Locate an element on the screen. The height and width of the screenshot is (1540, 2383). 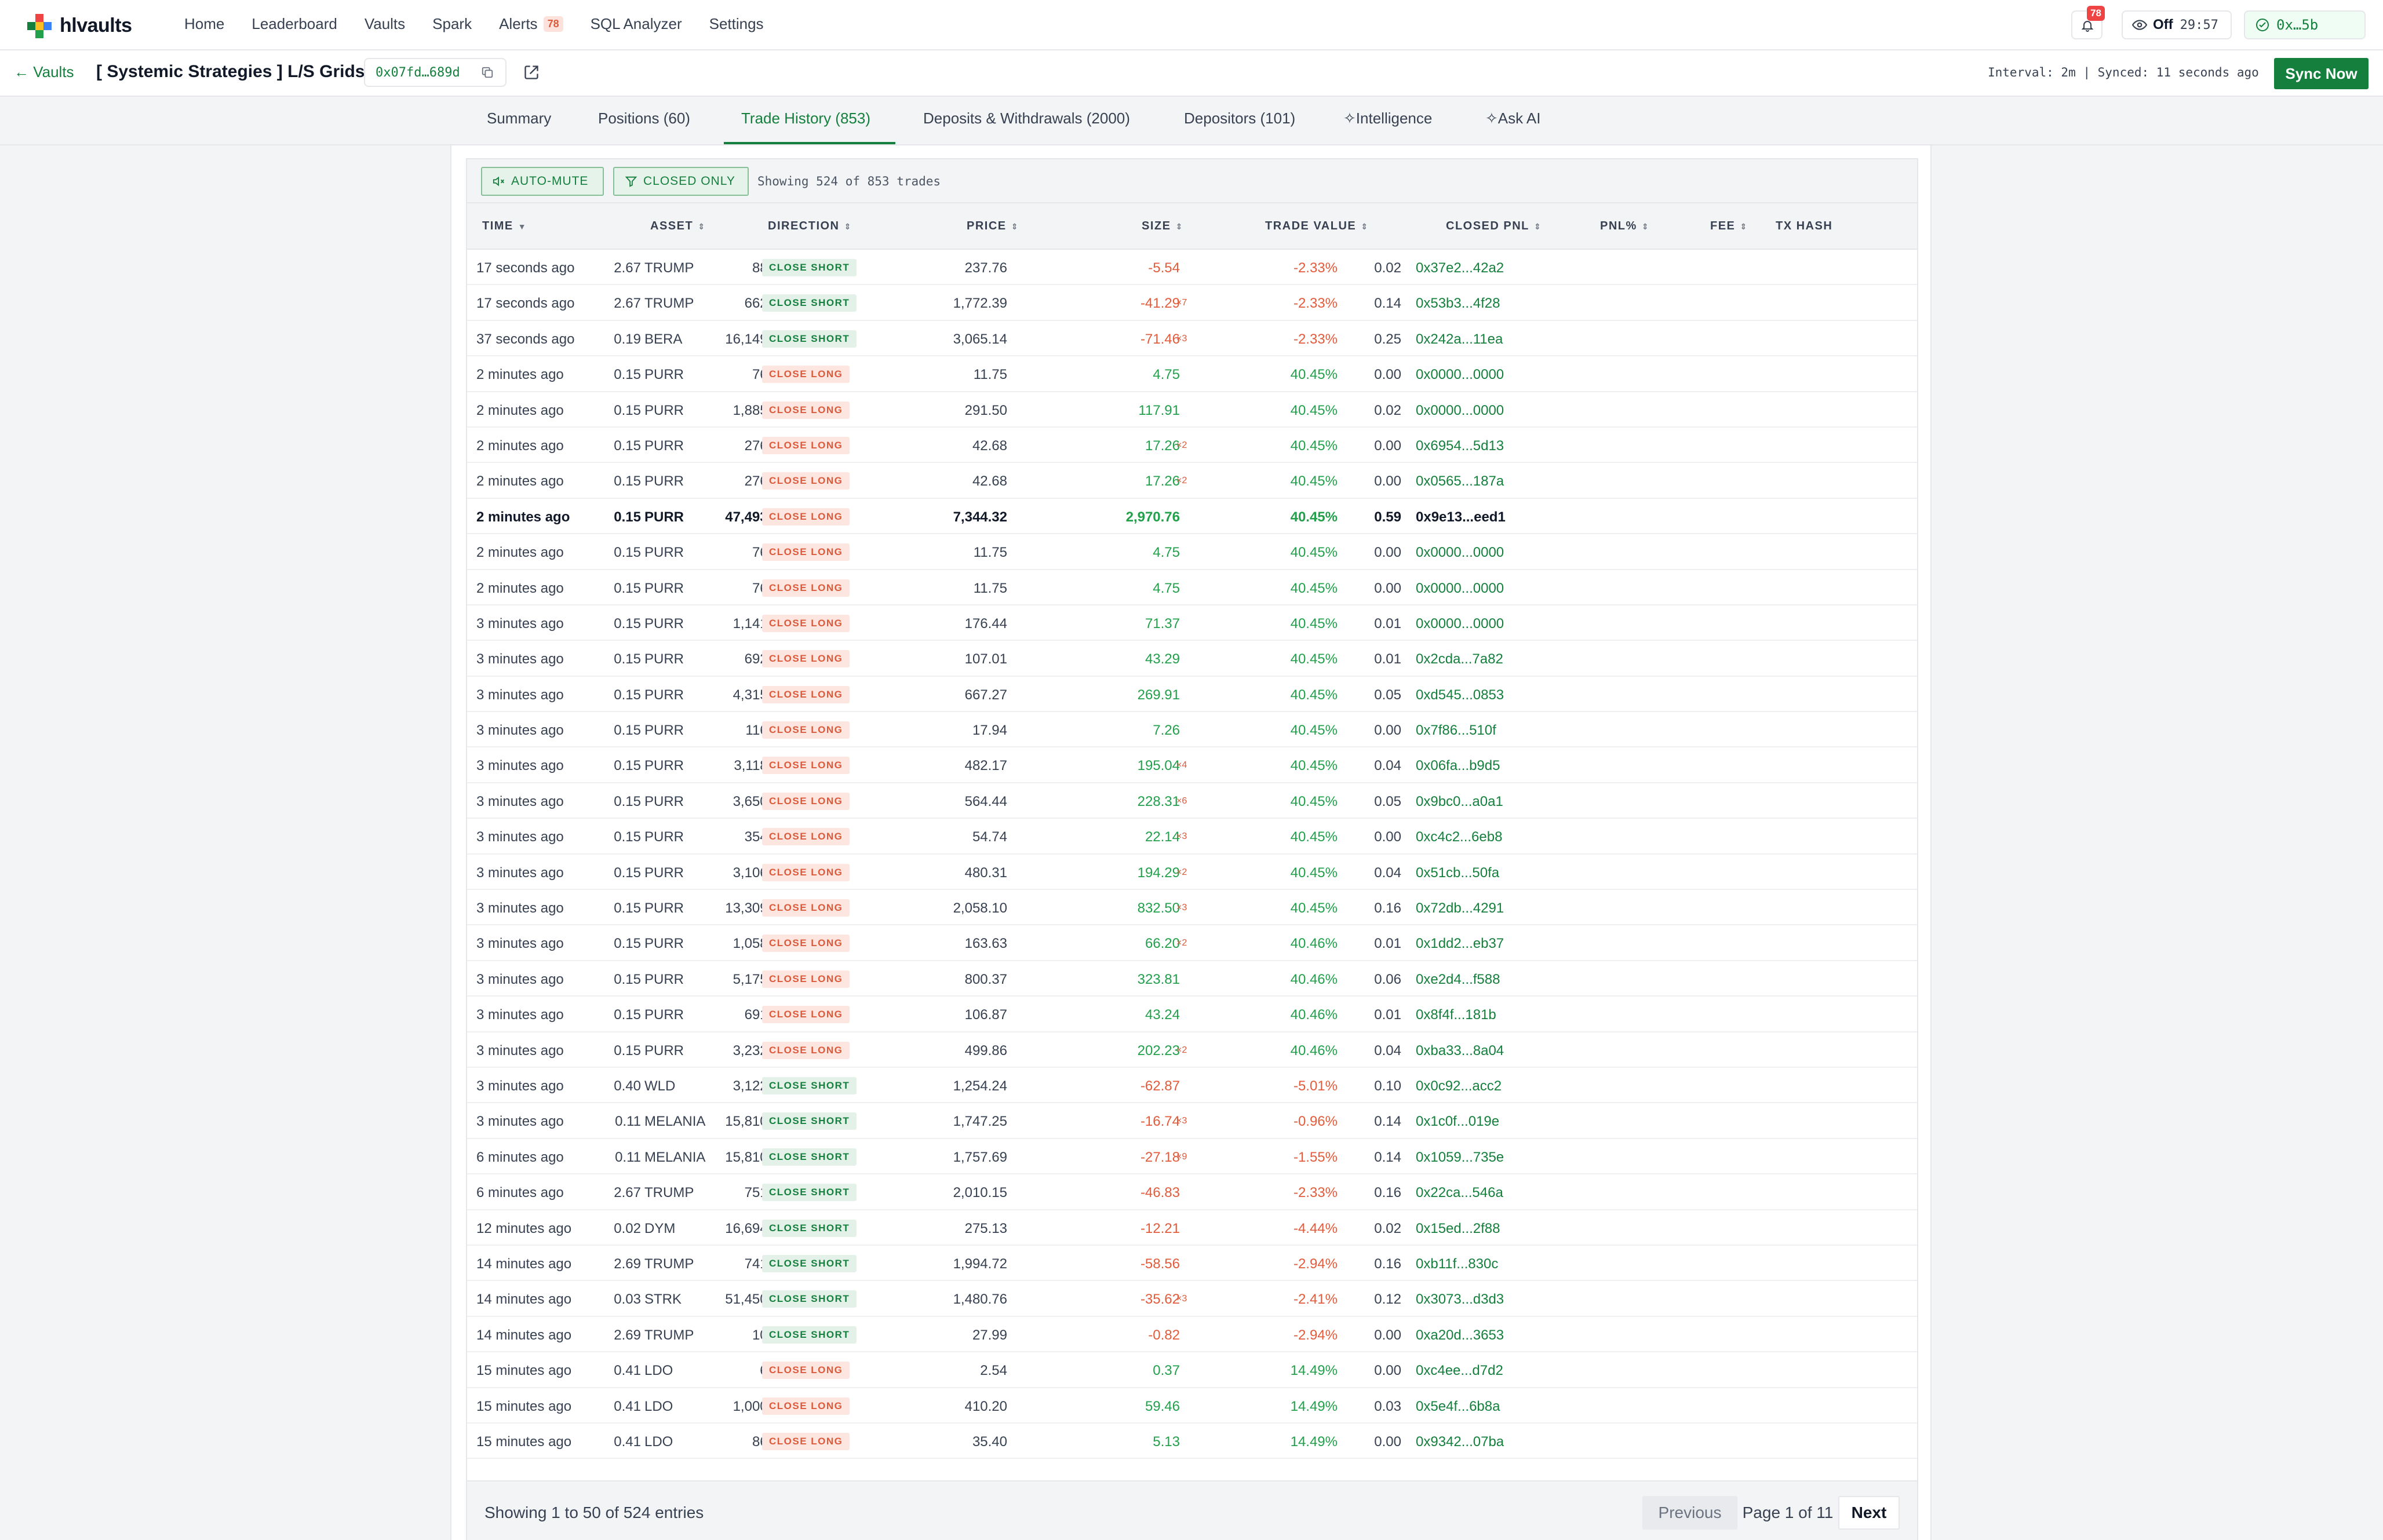
previous-page-button: Previous is located at coordinates (1690, 1513).